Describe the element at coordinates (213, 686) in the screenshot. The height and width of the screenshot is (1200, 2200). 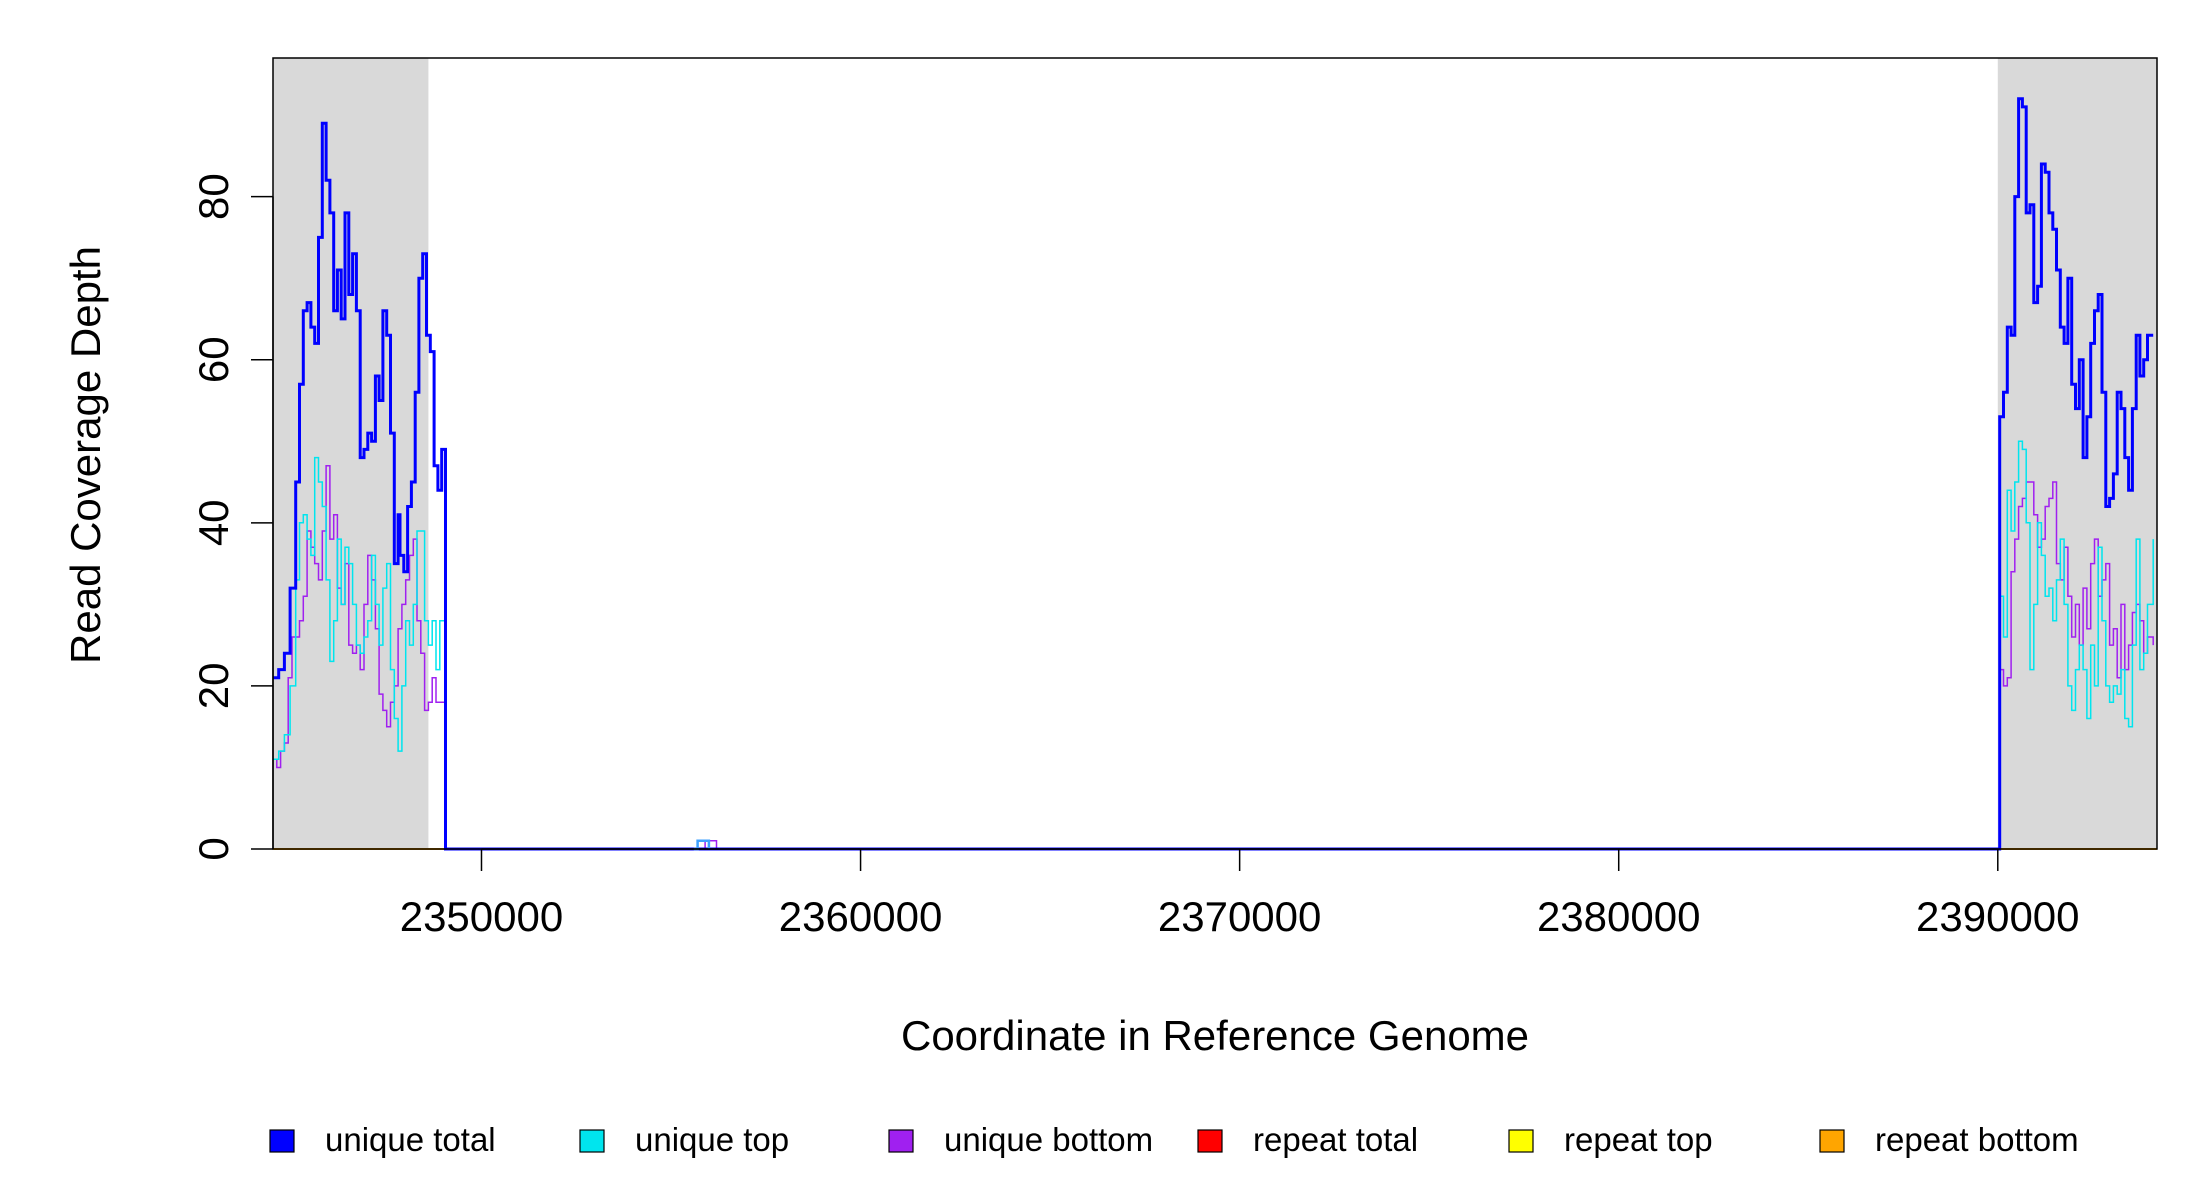
I see `y-tick-label: 20` at that location.